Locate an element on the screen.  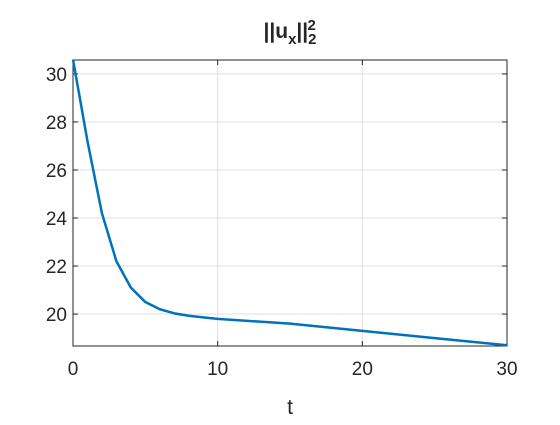
y-tick-label: 30 is located at coordinates (56, 75).